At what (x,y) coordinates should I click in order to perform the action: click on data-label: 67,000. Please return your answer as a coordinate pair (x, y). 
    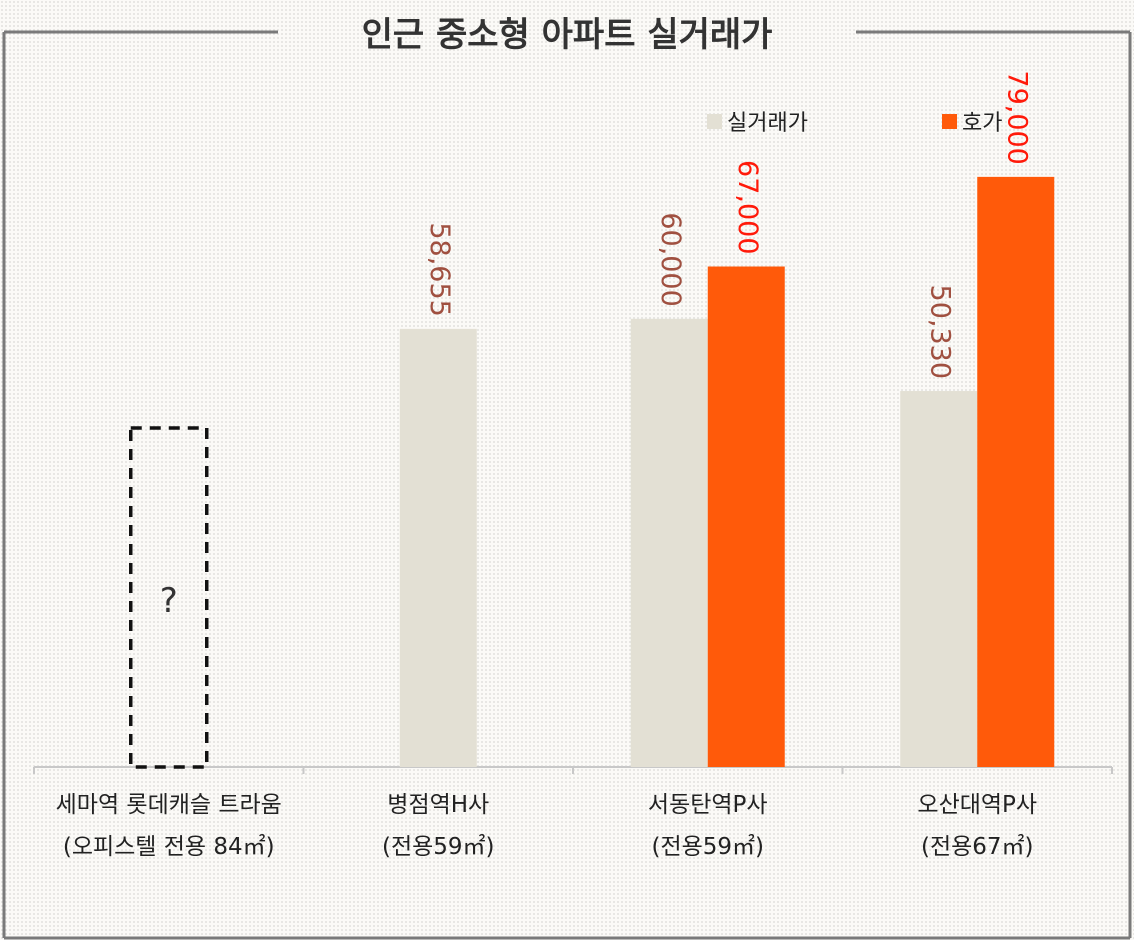
    Looking at the image, I should click on (747, 207).